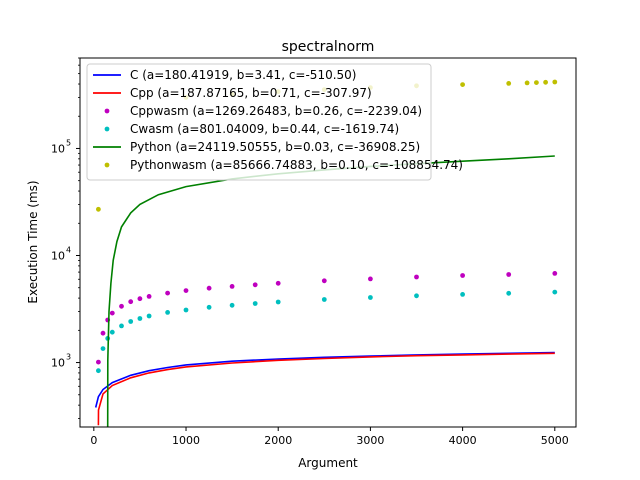 The width and height of the screenshot is (640, 480). Describe the element at coordinates (186, 440) in the screenshot. I see `x-tick-label: 1000` at that location.